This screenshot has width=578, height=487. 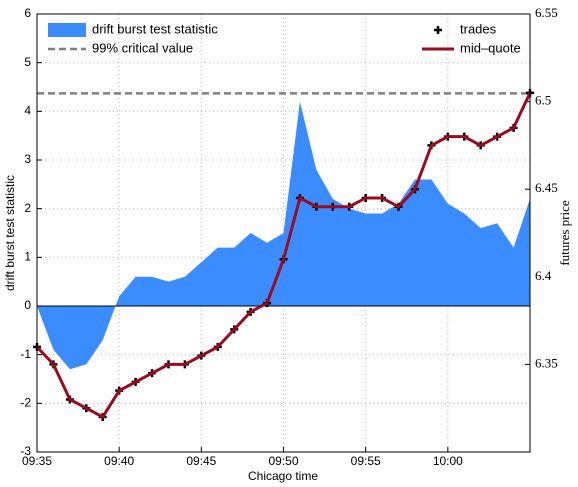 What do you see at coordinates (564, 233) in the screenshot?
I see `y2-axis-label: futures price` at bounding box center [564, 233].